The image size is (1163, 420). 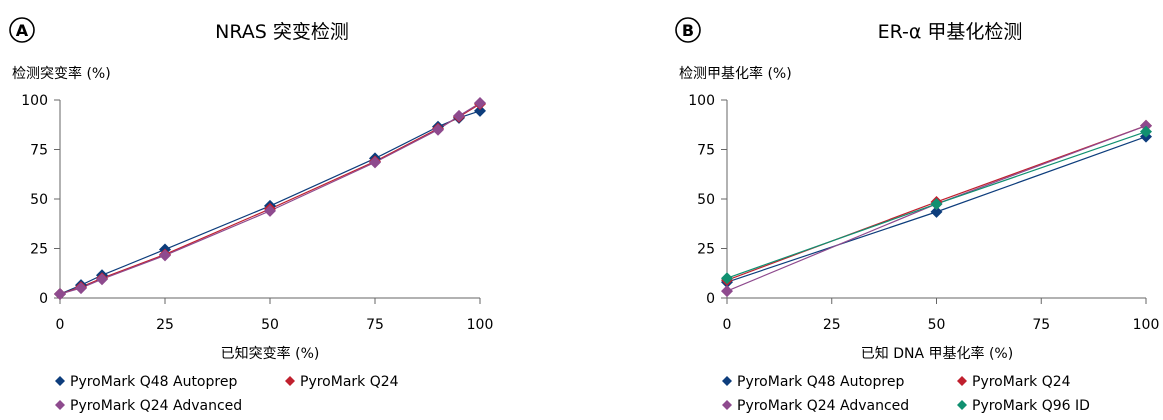 I want to click on x-axis-label: 已知突变率 (%), so click(x=270, y=353).